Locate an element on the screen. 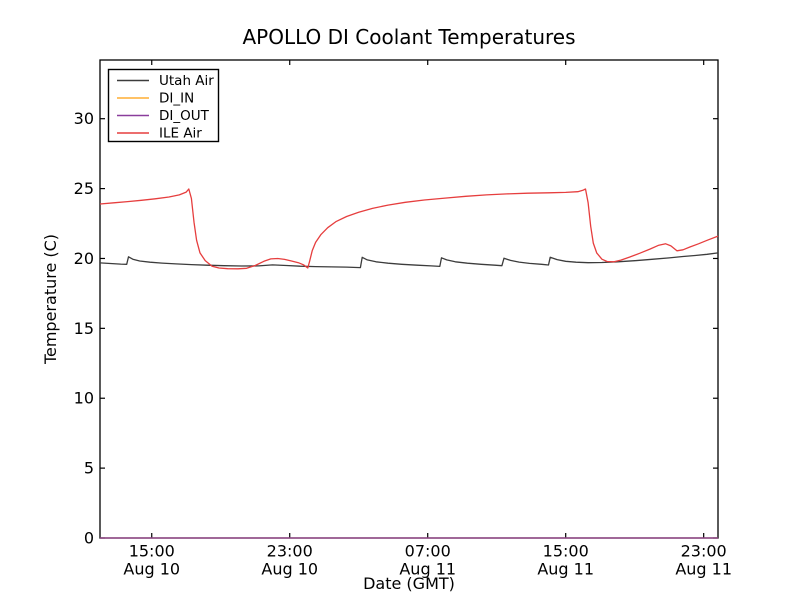 This screenshot has width=800, height=600. y-tick-label: 10 is located at coordinates (84, 398).